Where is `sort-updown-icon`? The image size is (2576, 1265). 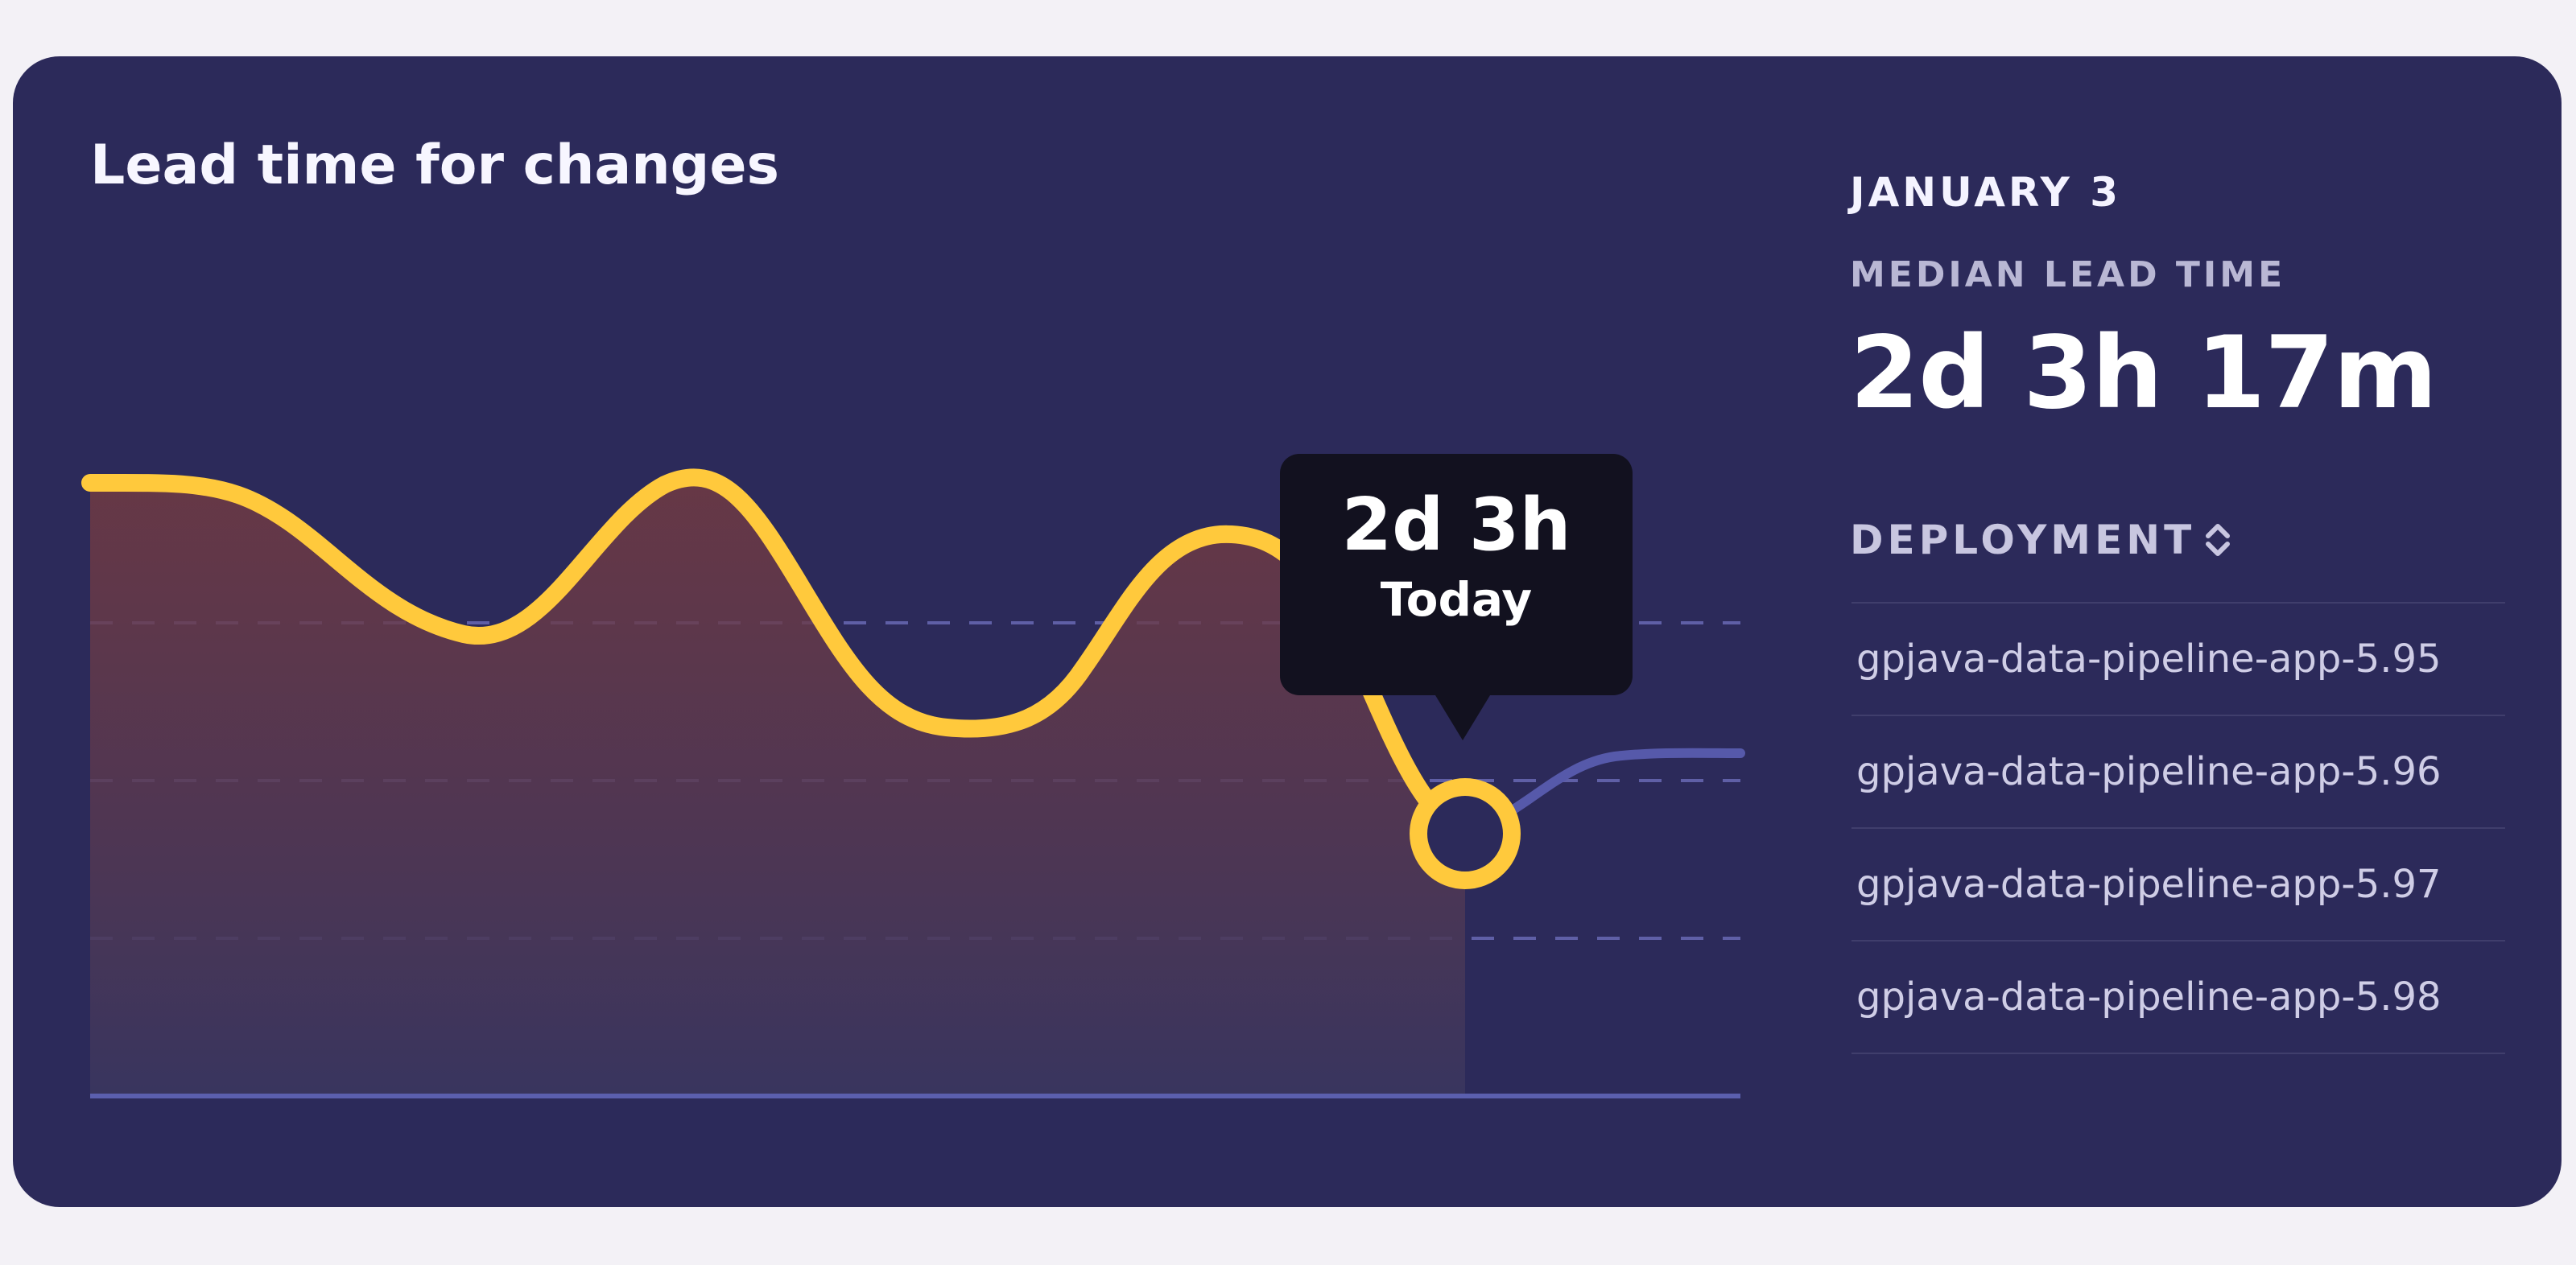
sort-updown-icon is located at coordinates (2218, 540).